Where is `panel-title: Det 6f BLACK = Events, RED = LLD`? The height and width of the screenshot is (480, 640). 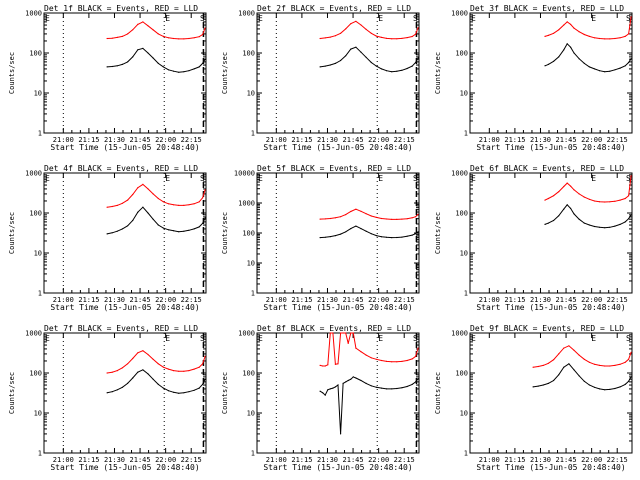 panel-title: Det 6f BLACK = Events, RED = LLD is located at coordinates (547, 168).